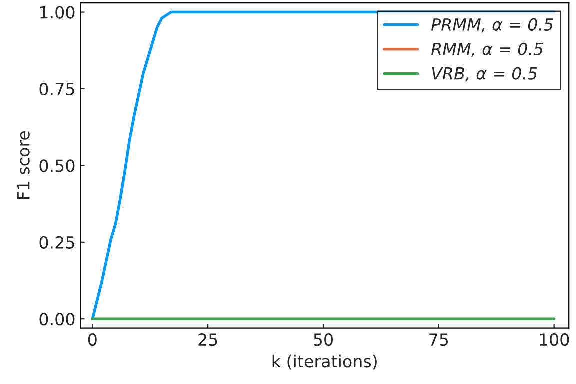  I want to click on x-tick-label: 25, so click(208, 339).